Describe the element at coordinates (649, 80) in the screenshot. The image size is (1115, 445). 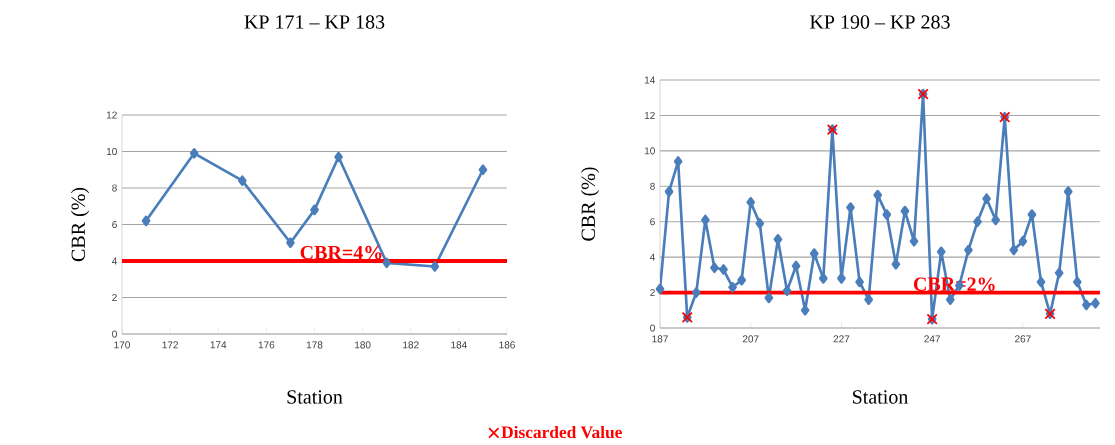
I see `y-tick-label: 14` at that location.